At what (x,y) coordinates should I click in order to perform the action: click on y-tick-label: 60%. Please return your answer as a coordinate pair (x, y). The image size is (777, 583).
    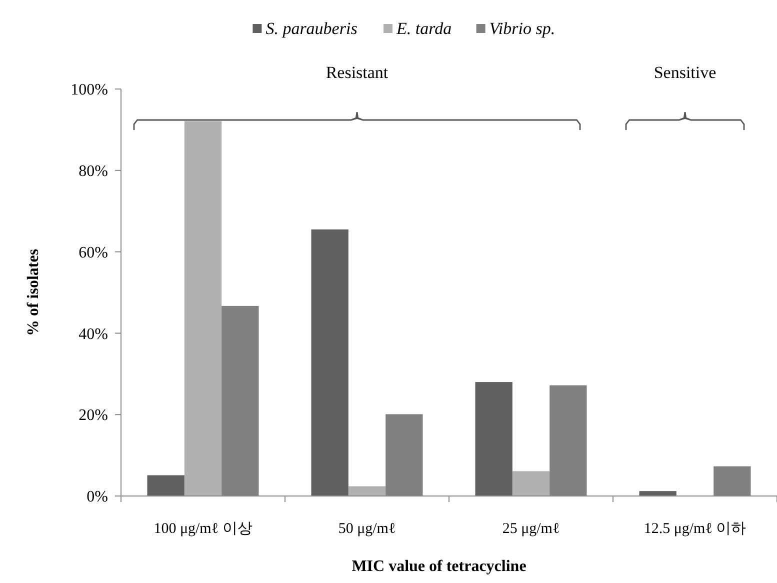
    Looking at the image, I should click on (93, 253).